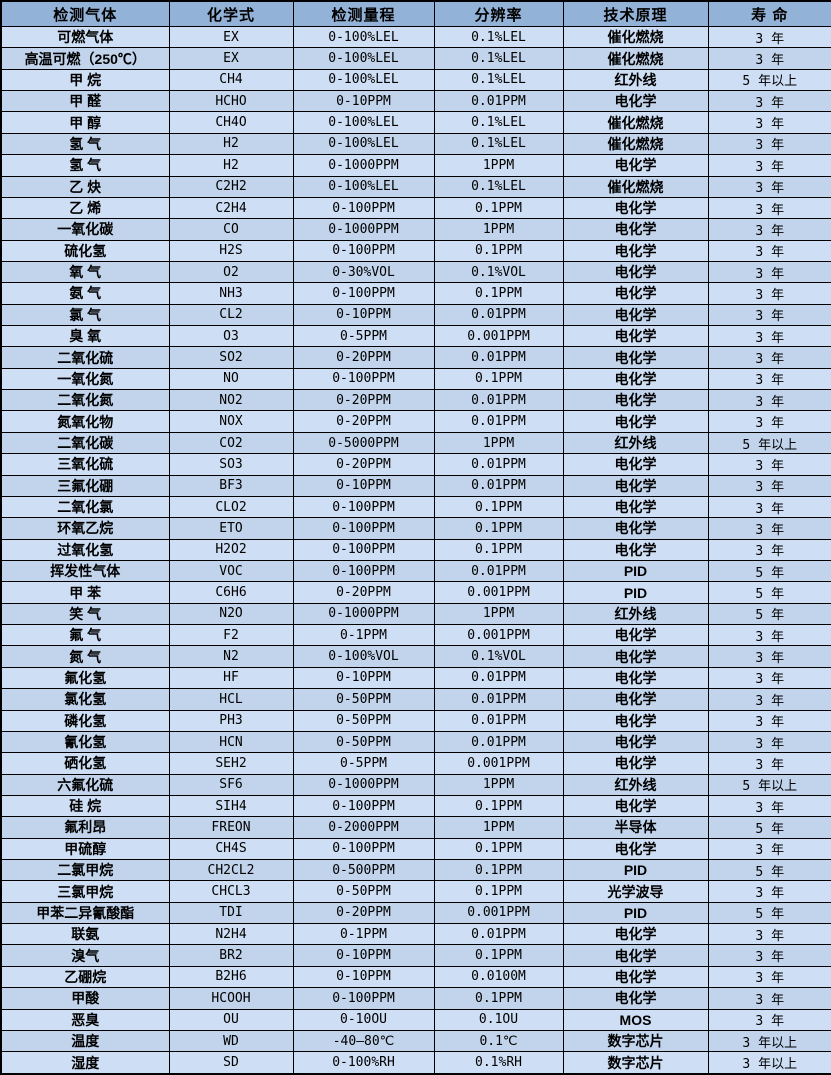 Image resolution: width=831 pixels, height=1075 pixels. Describe the element at coordinates (85, 549) in the screenshot. I see `gas-name-cell: 过氧化氢` at that location.